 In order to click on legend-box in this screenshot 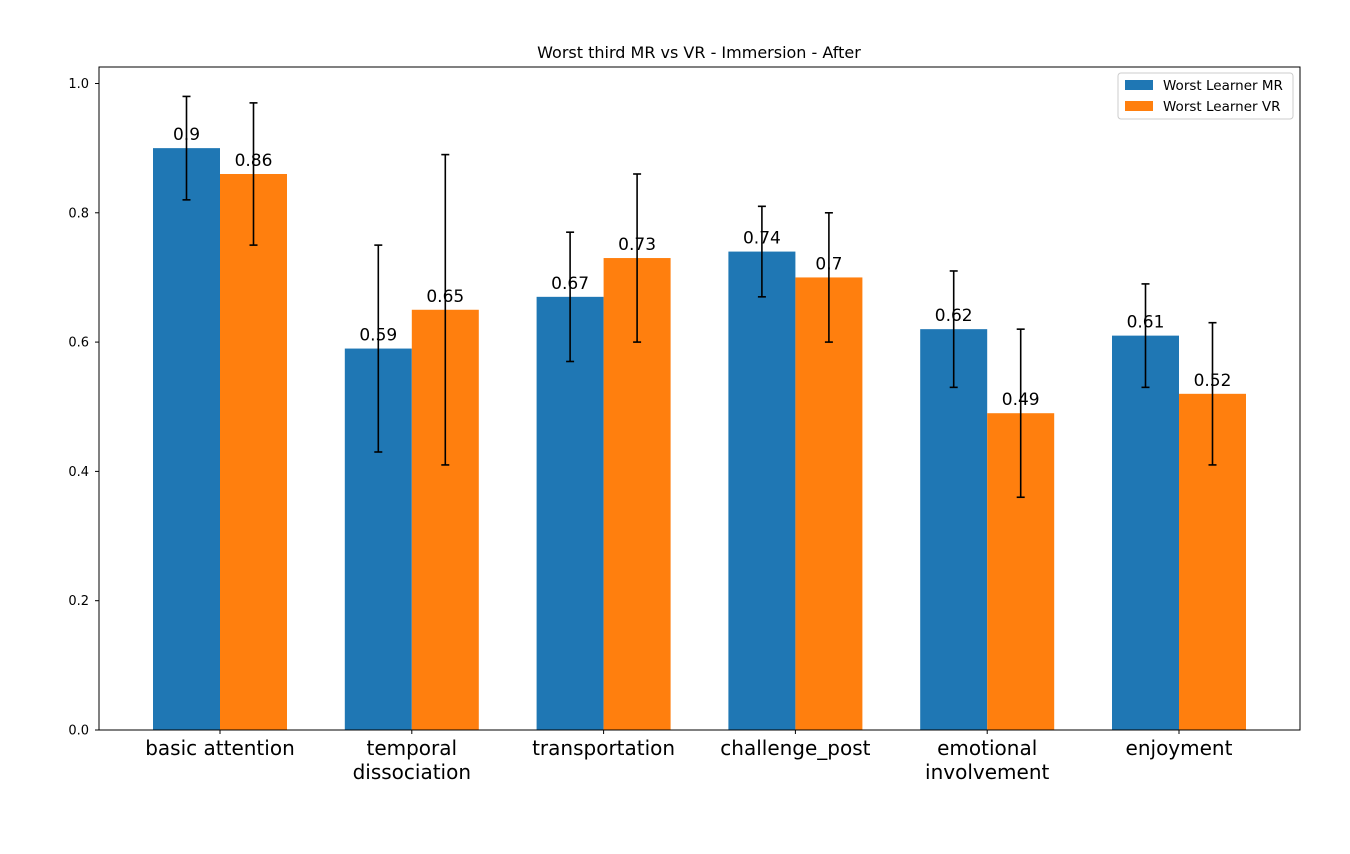, I will do `click(1205, 96)`.